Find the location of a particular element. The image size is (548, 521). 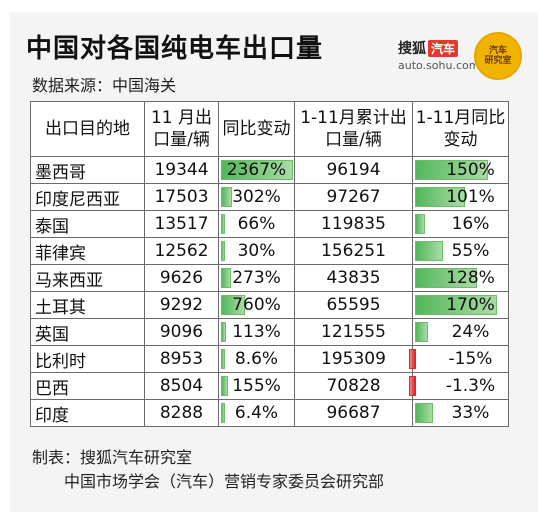

cum-yoy-cell: 55% is located at coordinates (460, 251).